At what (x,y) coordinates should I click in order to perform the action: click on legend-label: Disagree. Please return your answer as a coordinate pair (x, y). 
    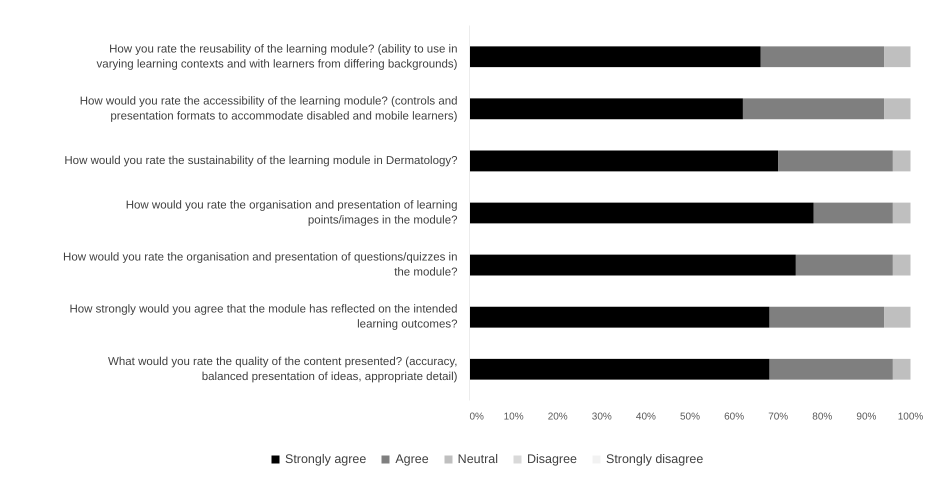
    Looking at the image, I should click on (551, 459).